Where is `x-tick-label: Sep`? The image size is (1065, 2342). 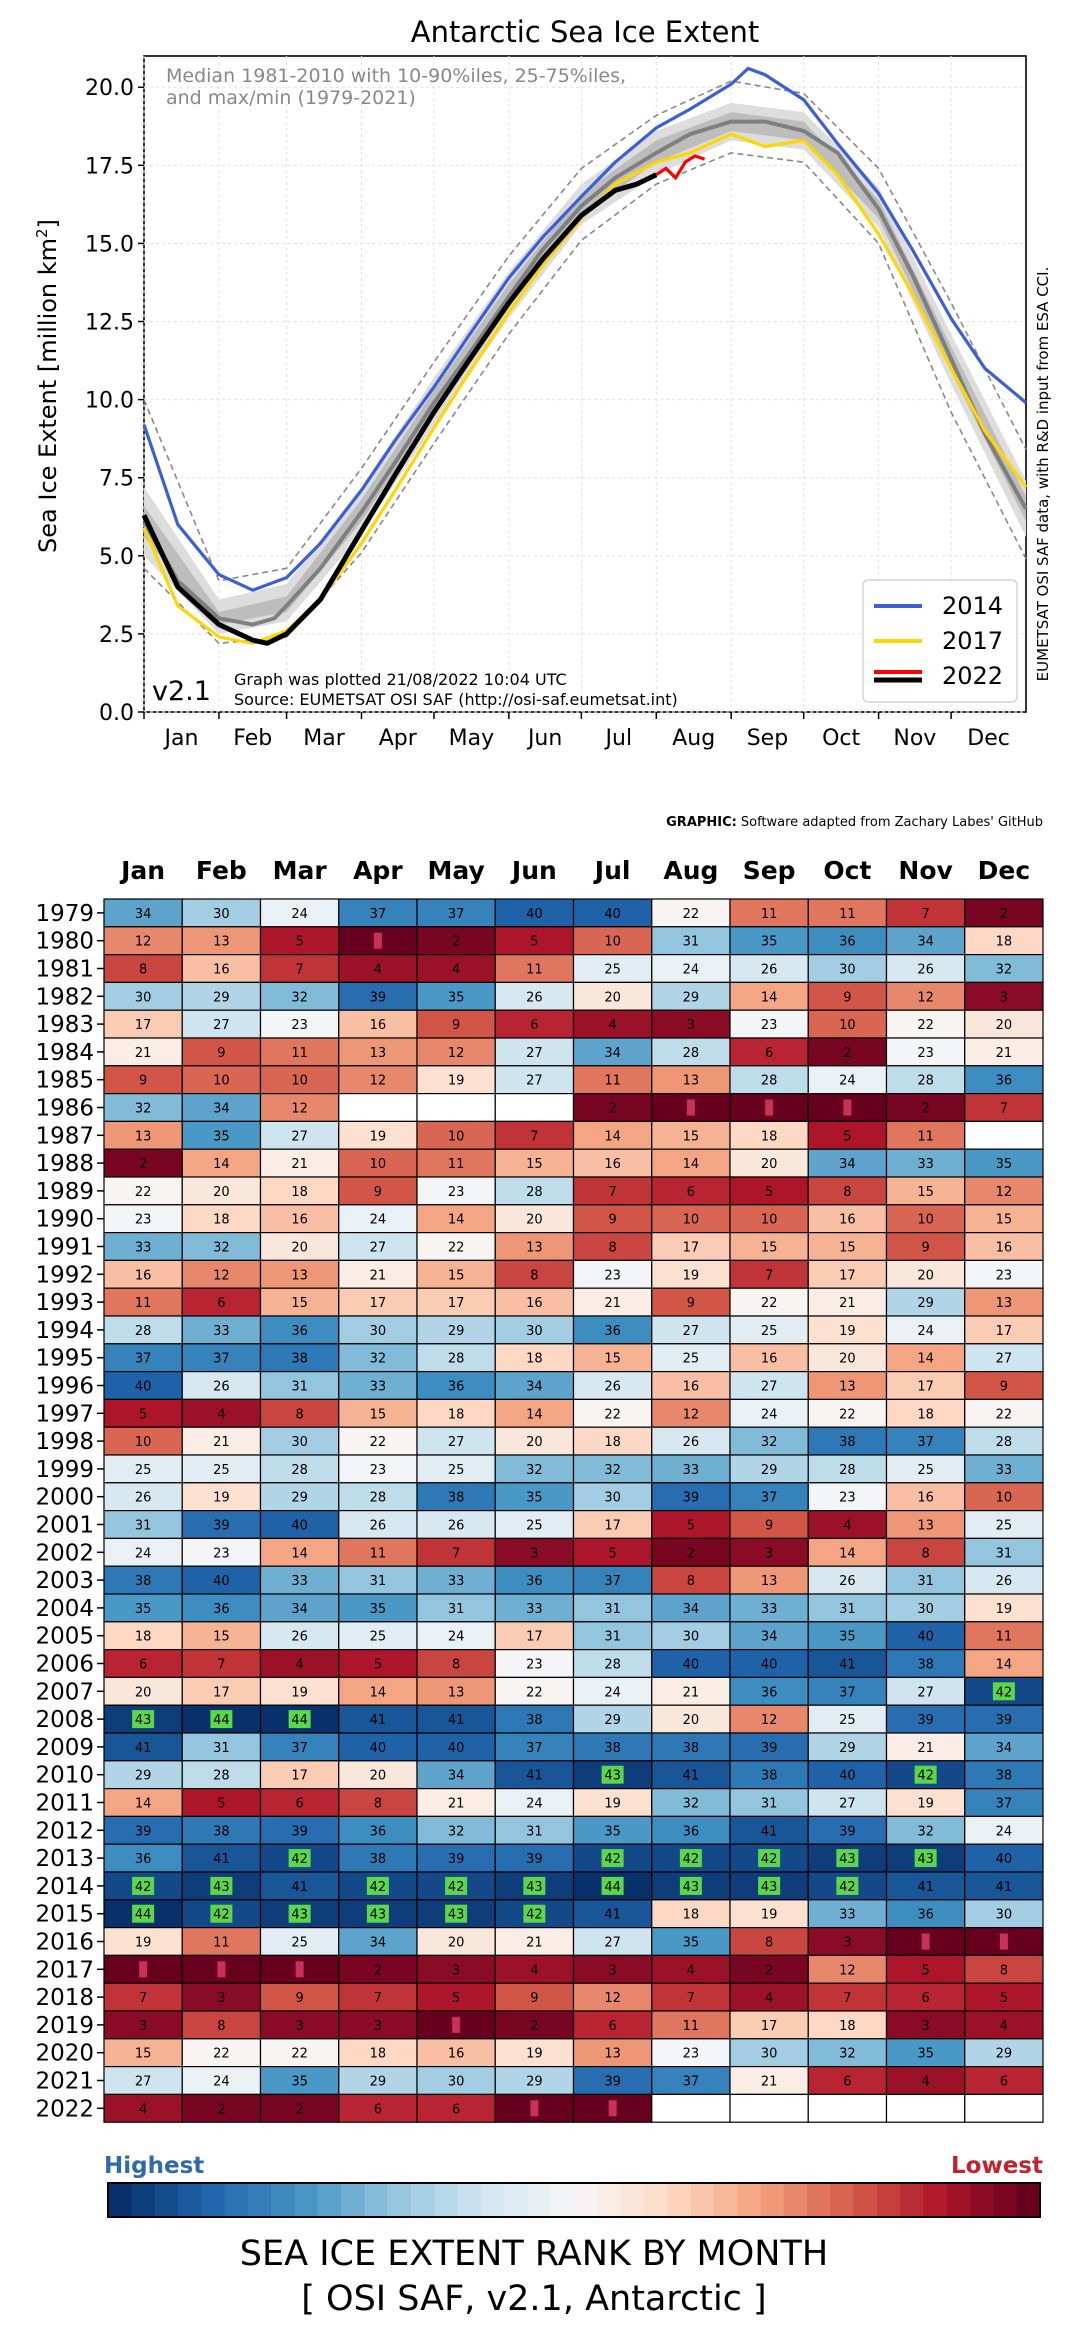
x-tick-label: Sep is located at coordinates (767, 738).